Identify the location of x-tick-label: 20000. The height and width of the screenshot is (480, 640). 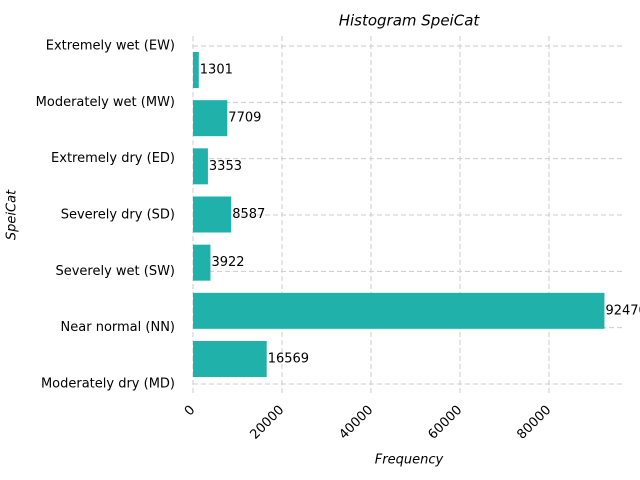
(267, 423).